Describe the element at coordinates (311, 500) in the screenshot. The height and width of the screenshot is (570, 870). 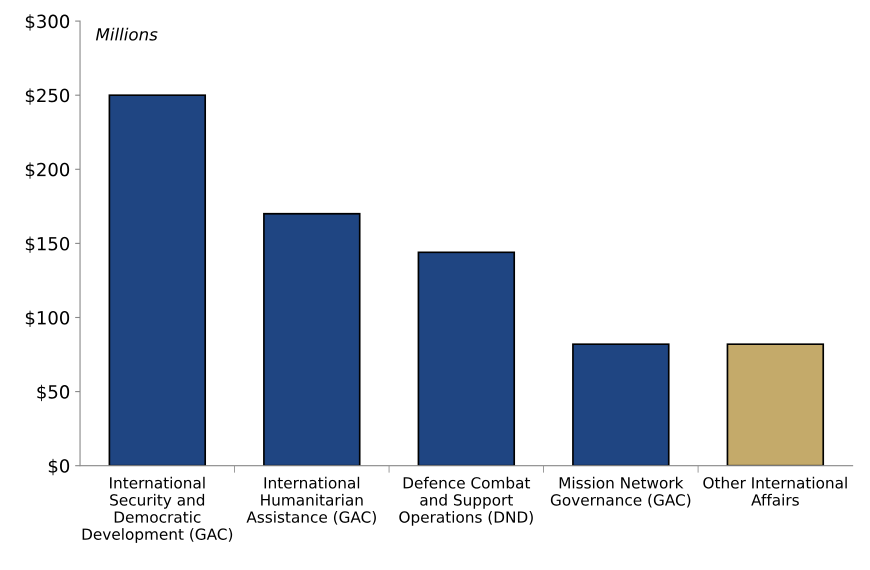
I see `x-tick-label: International Humanitarian Assistance (GAC)` at that location.